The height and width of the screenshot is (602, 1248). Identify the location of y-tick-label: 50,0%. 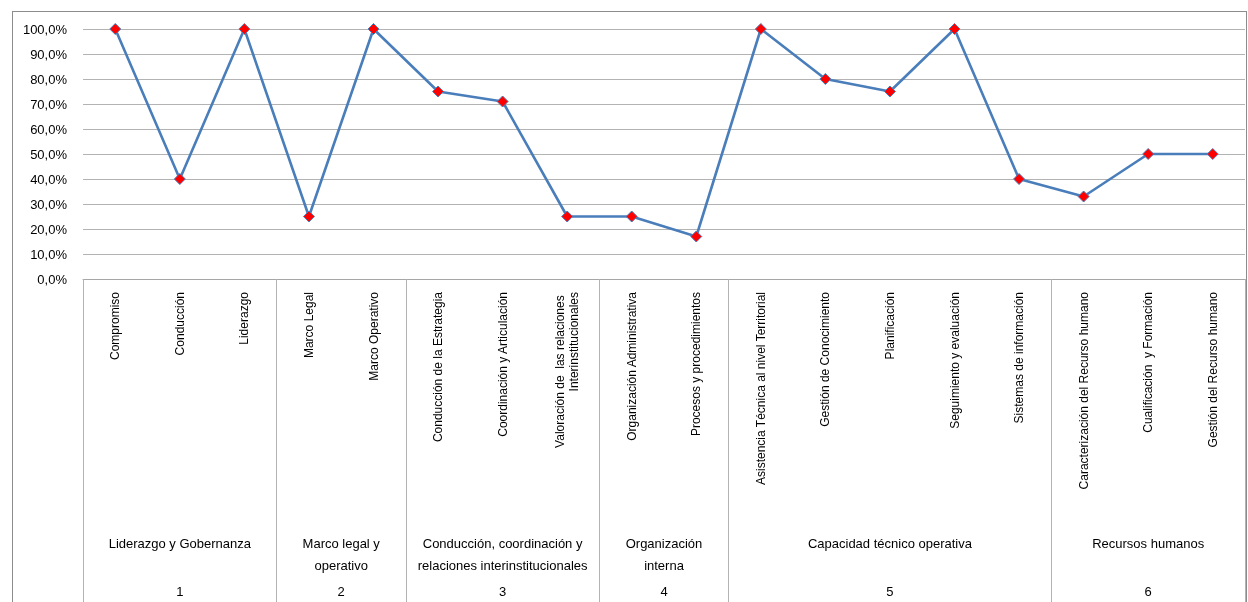
(49, 154).